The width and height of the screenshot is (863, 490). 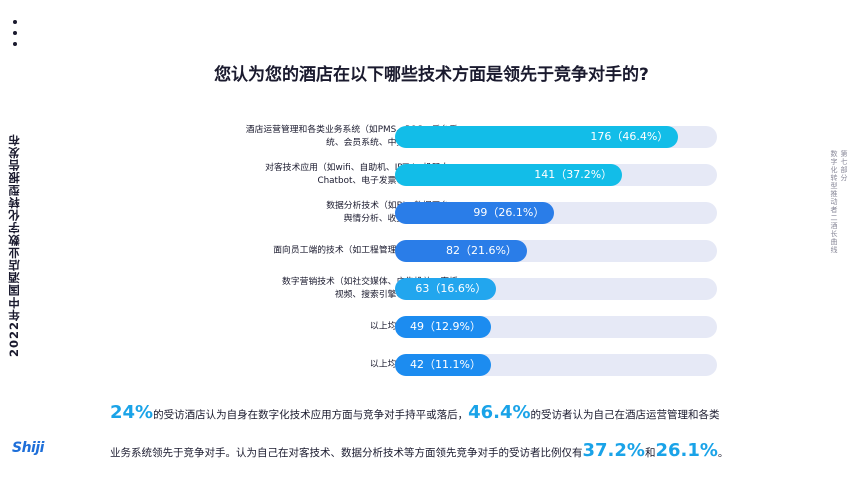 I want to click on bar-value-label: 82（21.6%）, so click(x=481, y=250).